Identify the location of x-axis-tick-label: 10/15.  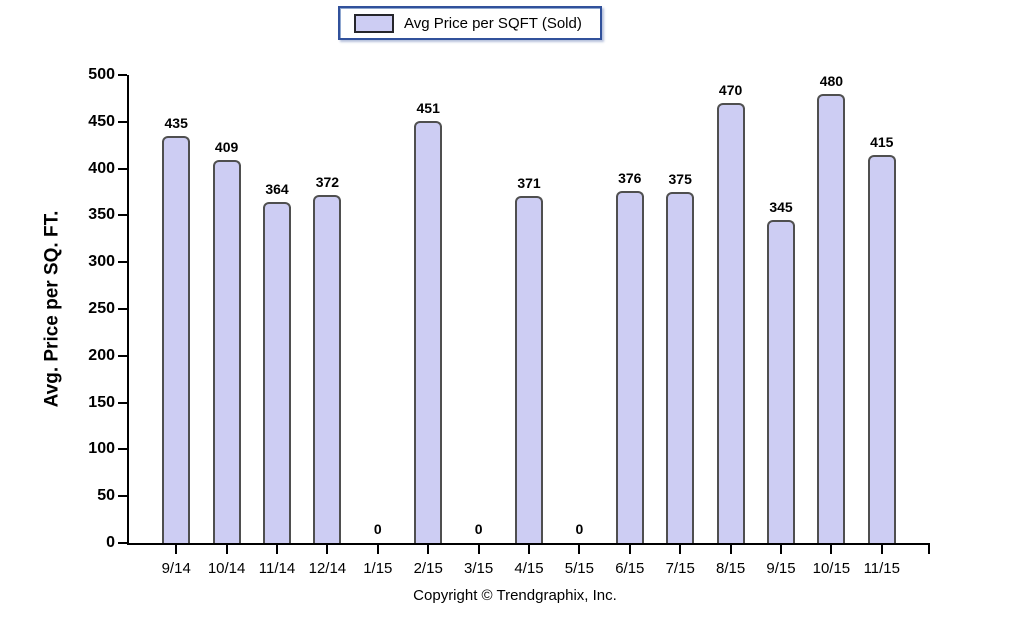
(831, 568).